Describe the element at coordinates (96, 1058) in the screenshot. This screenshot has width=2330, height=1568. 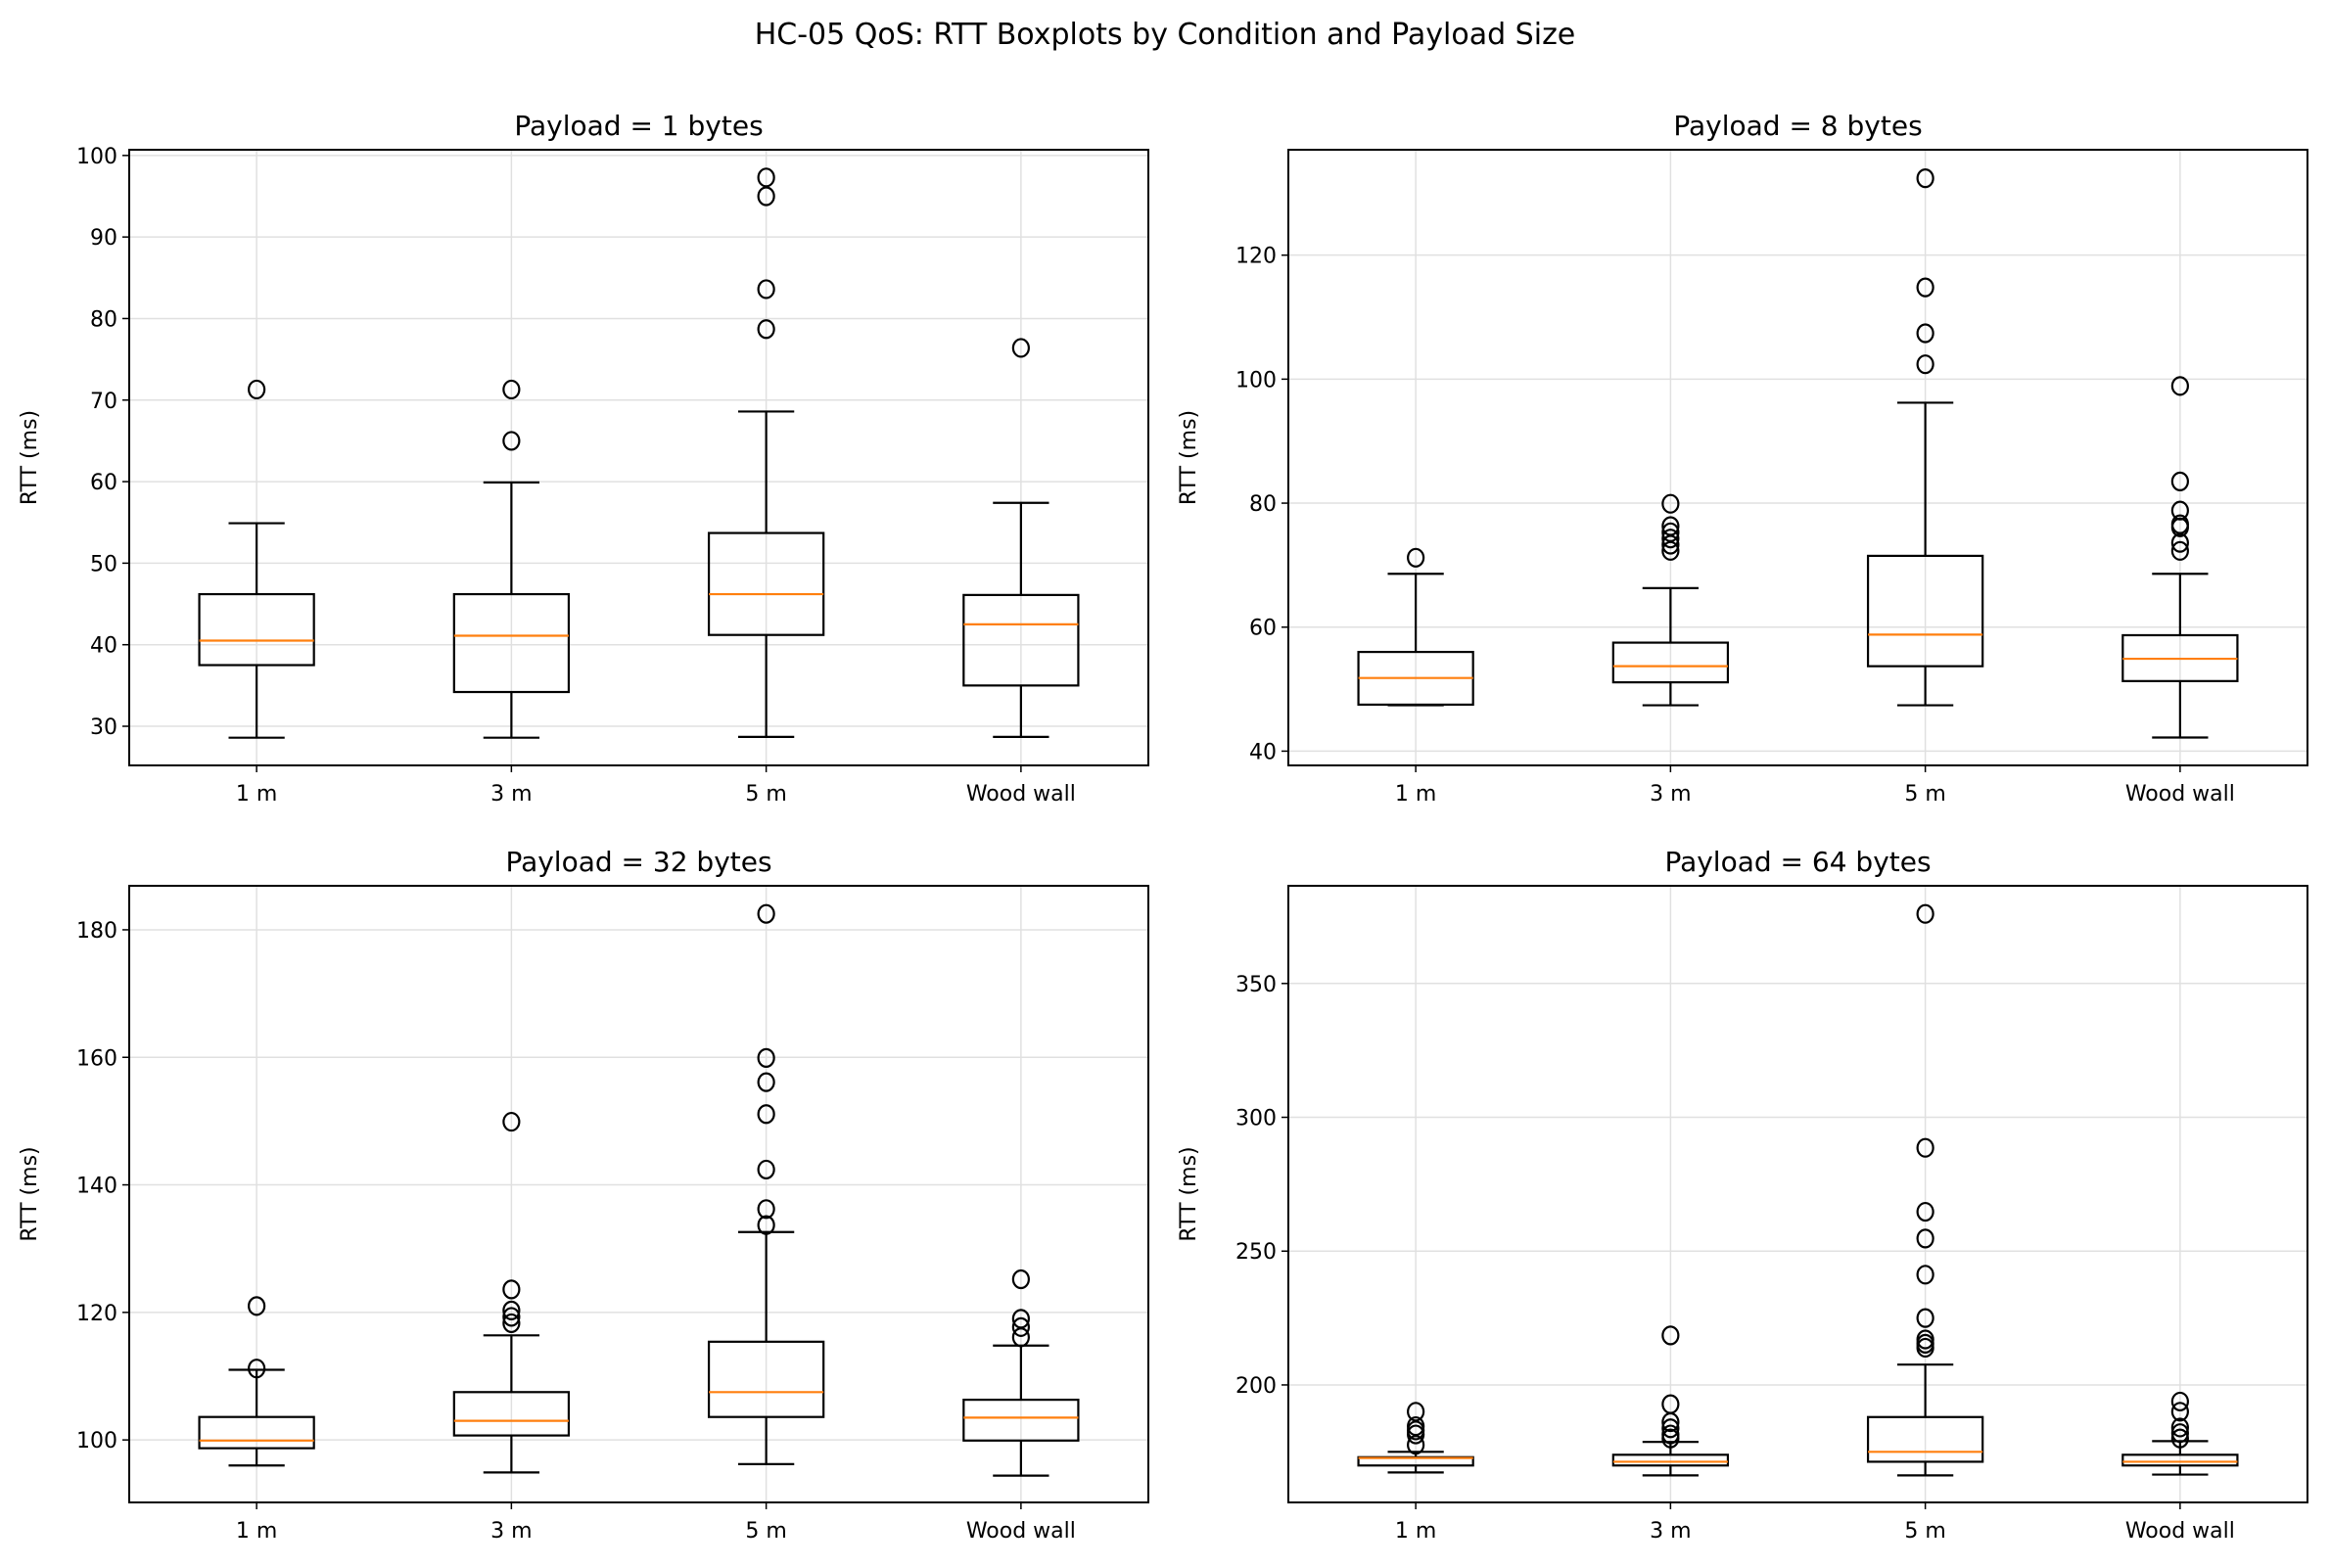
I see `y-tick-label: 160` at that location.